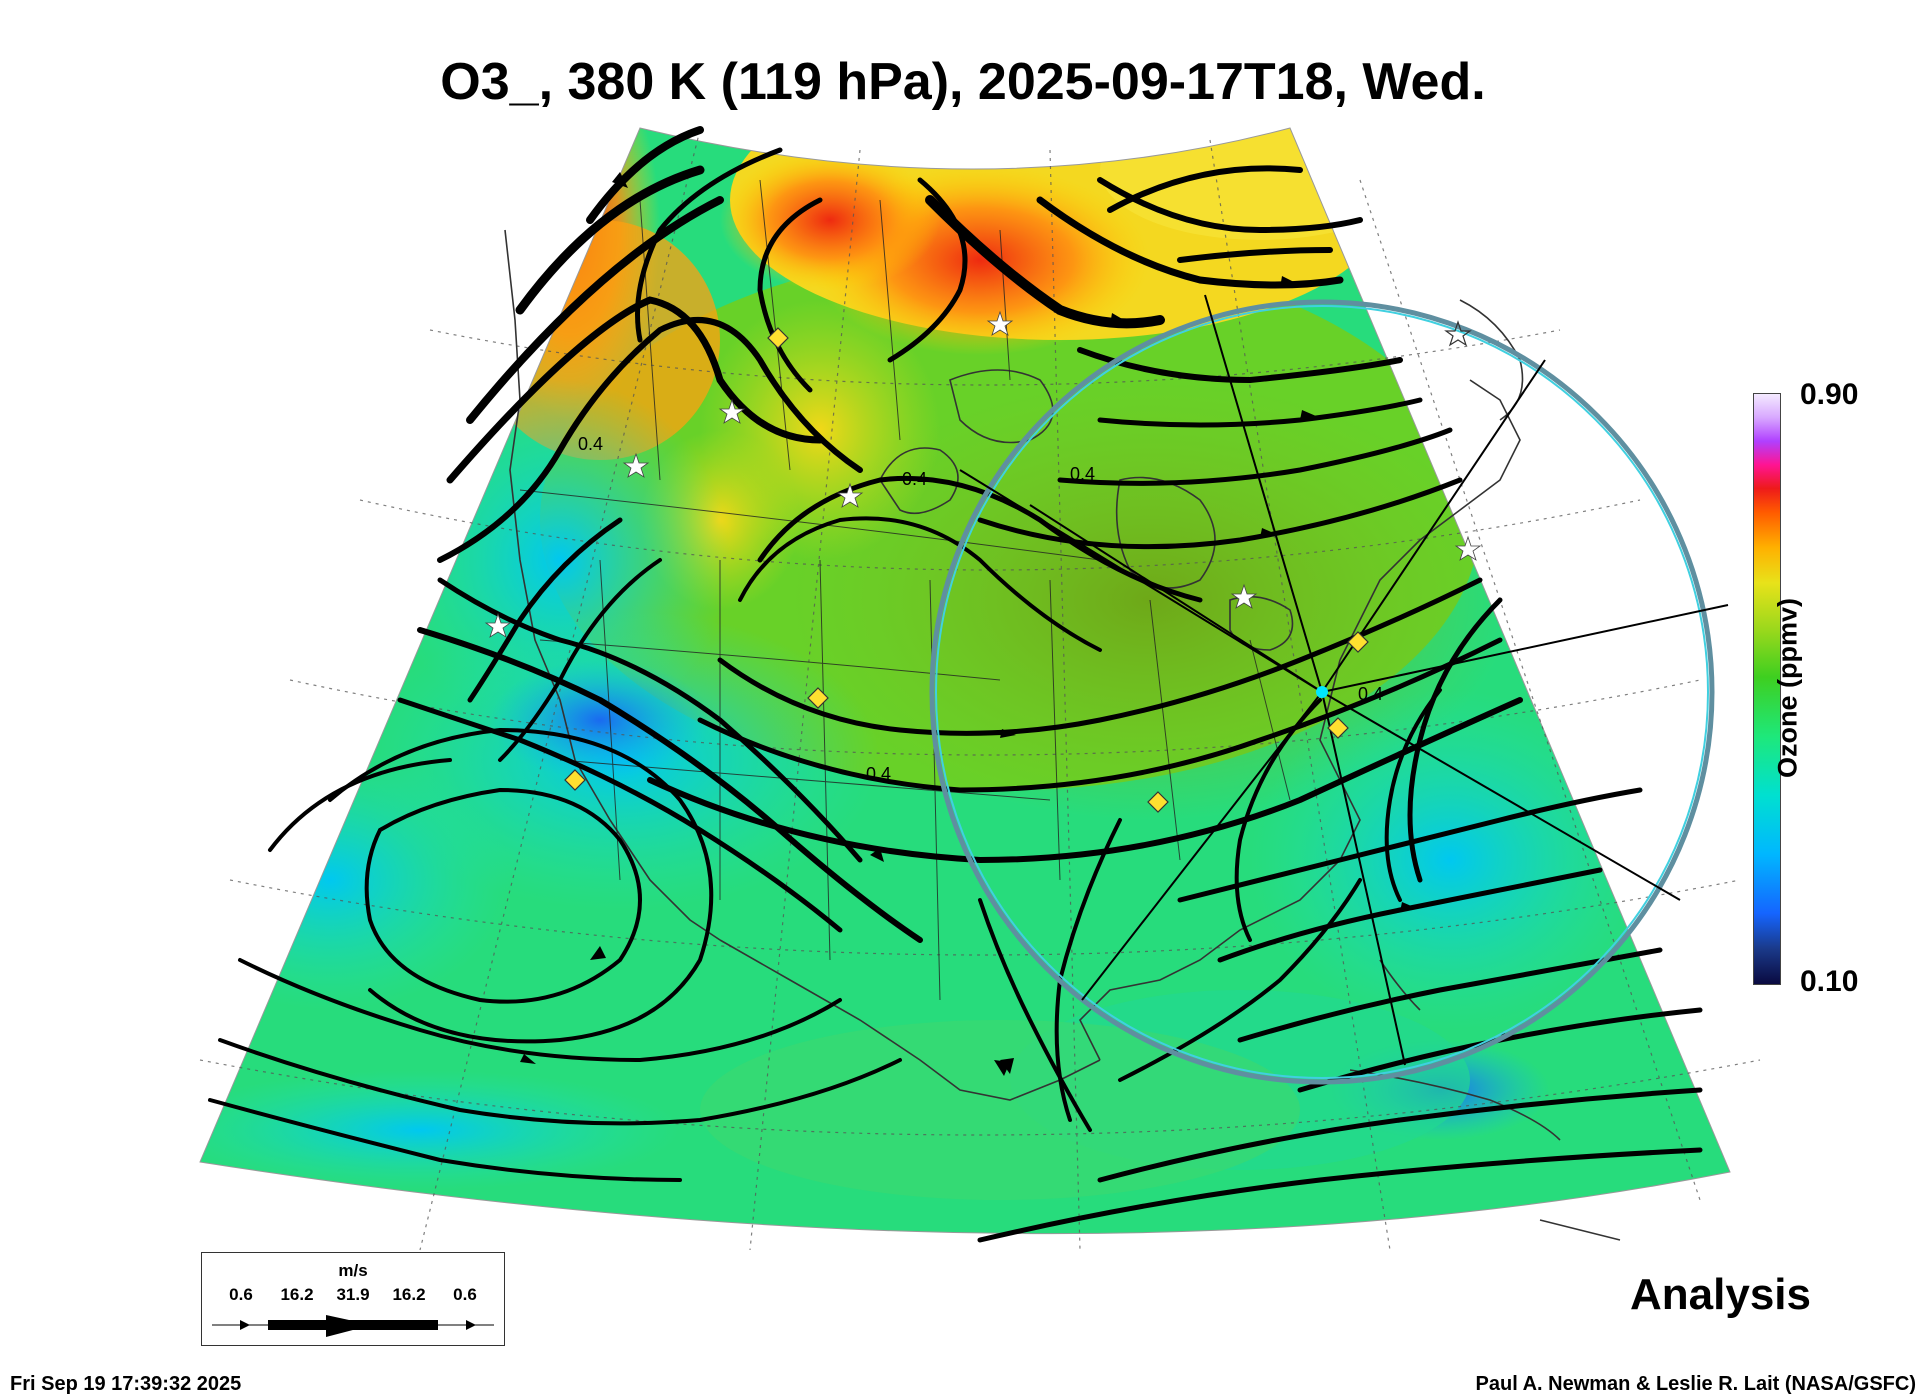 This screenshot has height=1396, width=1926. What do you see at coordinates (1829, 981) in the screenshot?
I see `colorbar-min-label: 0.10` at bounding box center [1829, 981].